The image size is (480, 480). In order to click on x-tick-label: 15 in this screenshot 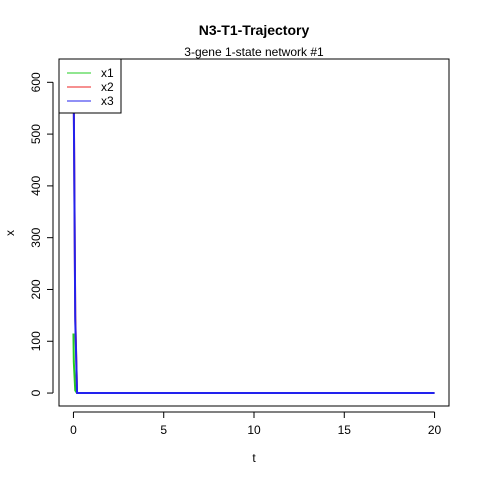, I will do `click(345, 430)`.